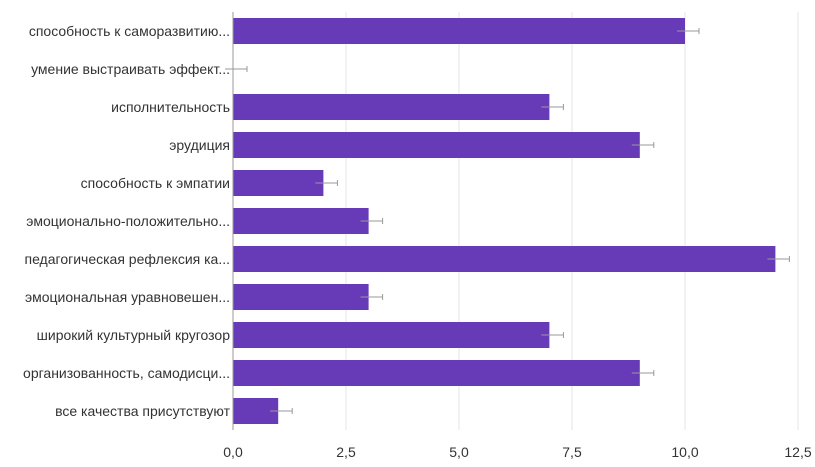  What do you see at coordinates (155, 183) in the screenshot?
I see `category-label: способность к эмпатии` at bounding box center [155, 183].